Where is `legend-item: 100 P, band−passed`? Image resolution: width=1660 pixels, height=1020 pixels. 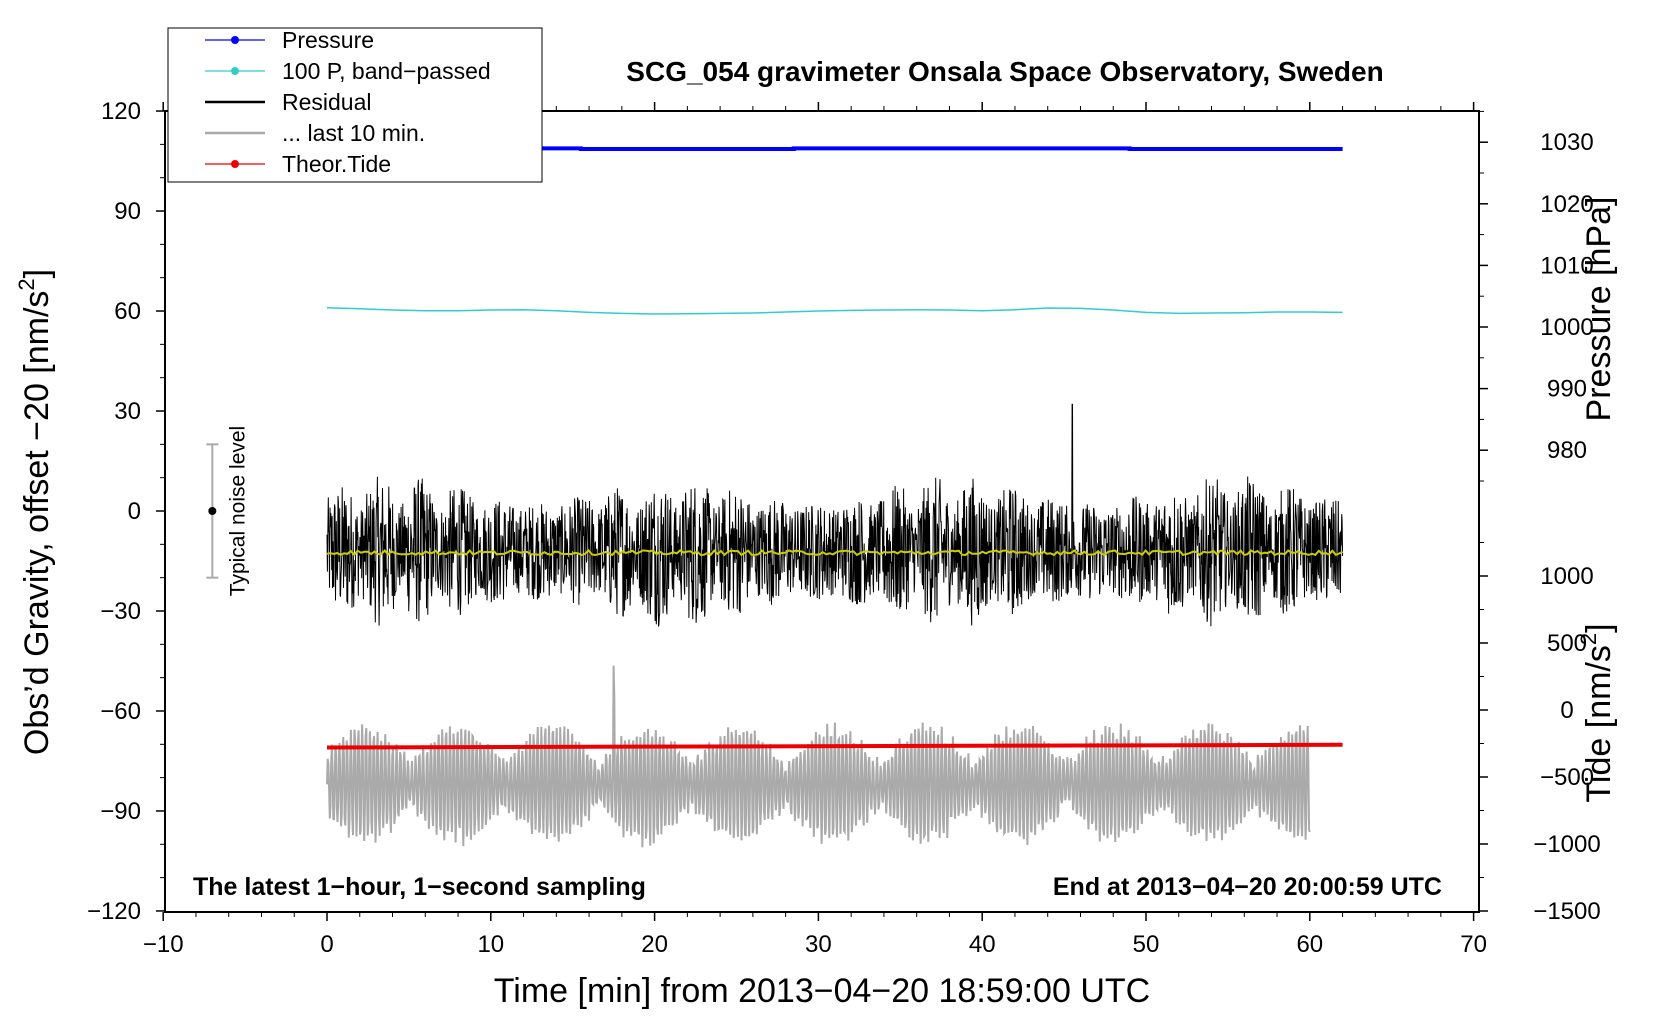
legend-item: 100 P, band−passed is located at coordinates (348, 71).